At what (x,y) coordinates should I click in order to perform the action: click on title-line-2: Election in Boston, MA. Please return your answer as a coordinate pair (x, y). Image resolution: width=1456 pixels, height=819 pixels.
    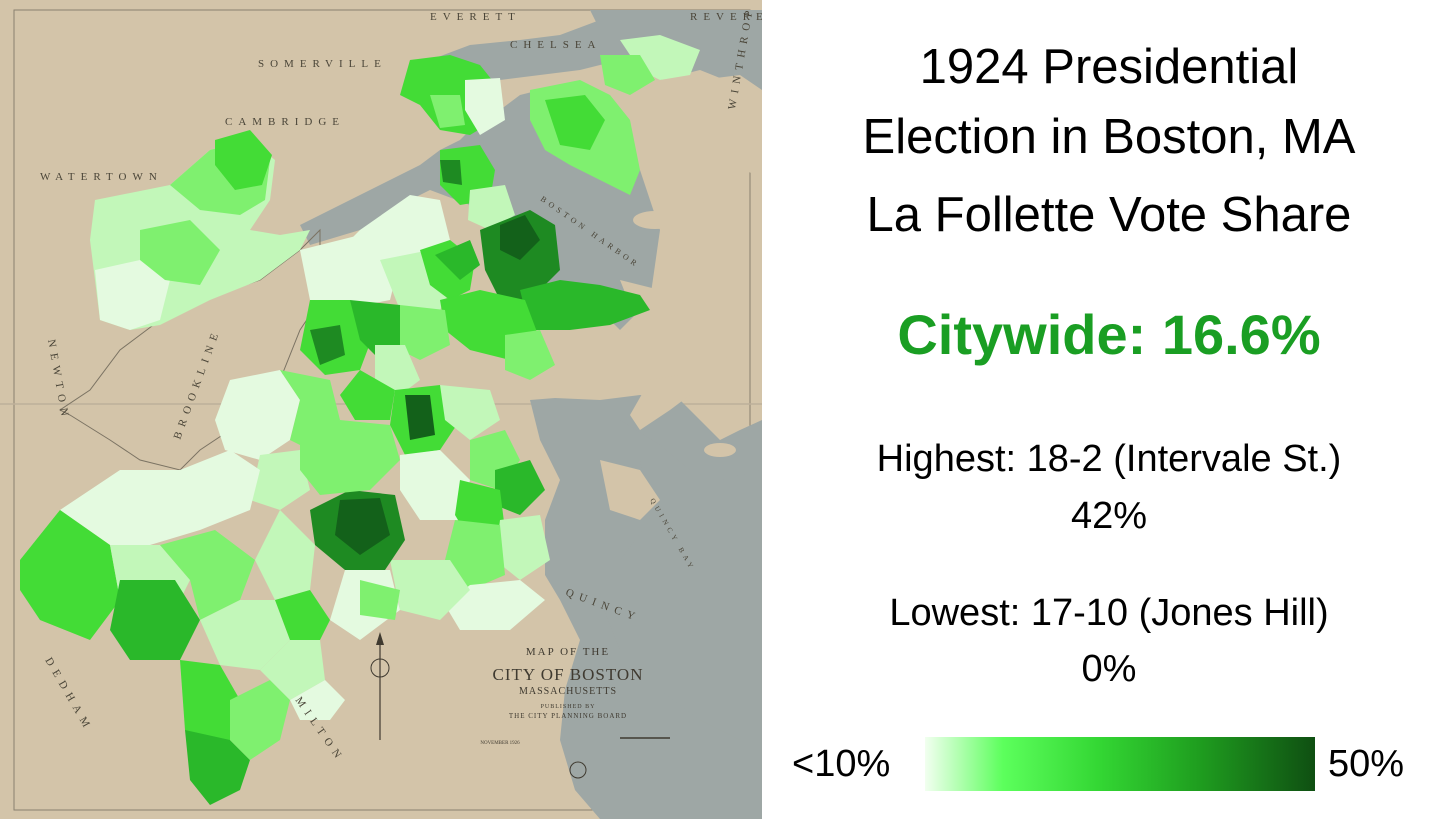
    Looking at the image, I should click on (1109, 137).